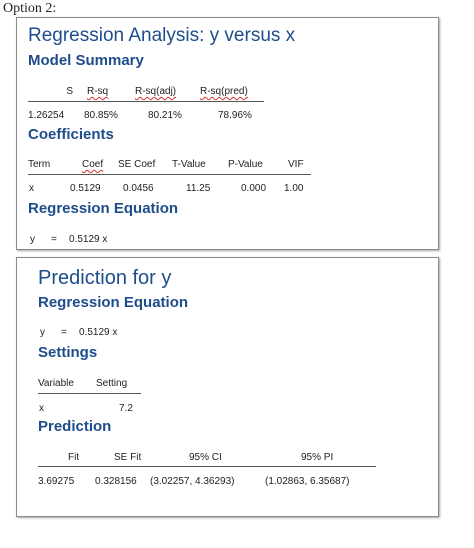 The image size is (474, 548). Describe the element at coordinates (32, 239) in the screenshot. I see `equation-lhs: y` at that location.